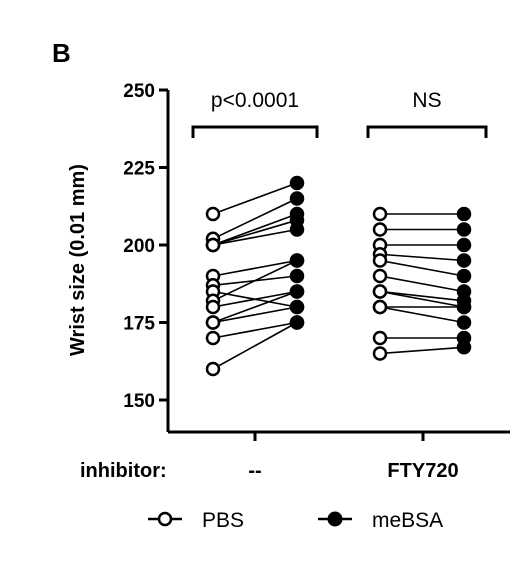 Image resolution: width=526 pixels, height=566 pixels. I want to click on y-axis-label: Wrist size (0.01 mm), so click(78, 260).